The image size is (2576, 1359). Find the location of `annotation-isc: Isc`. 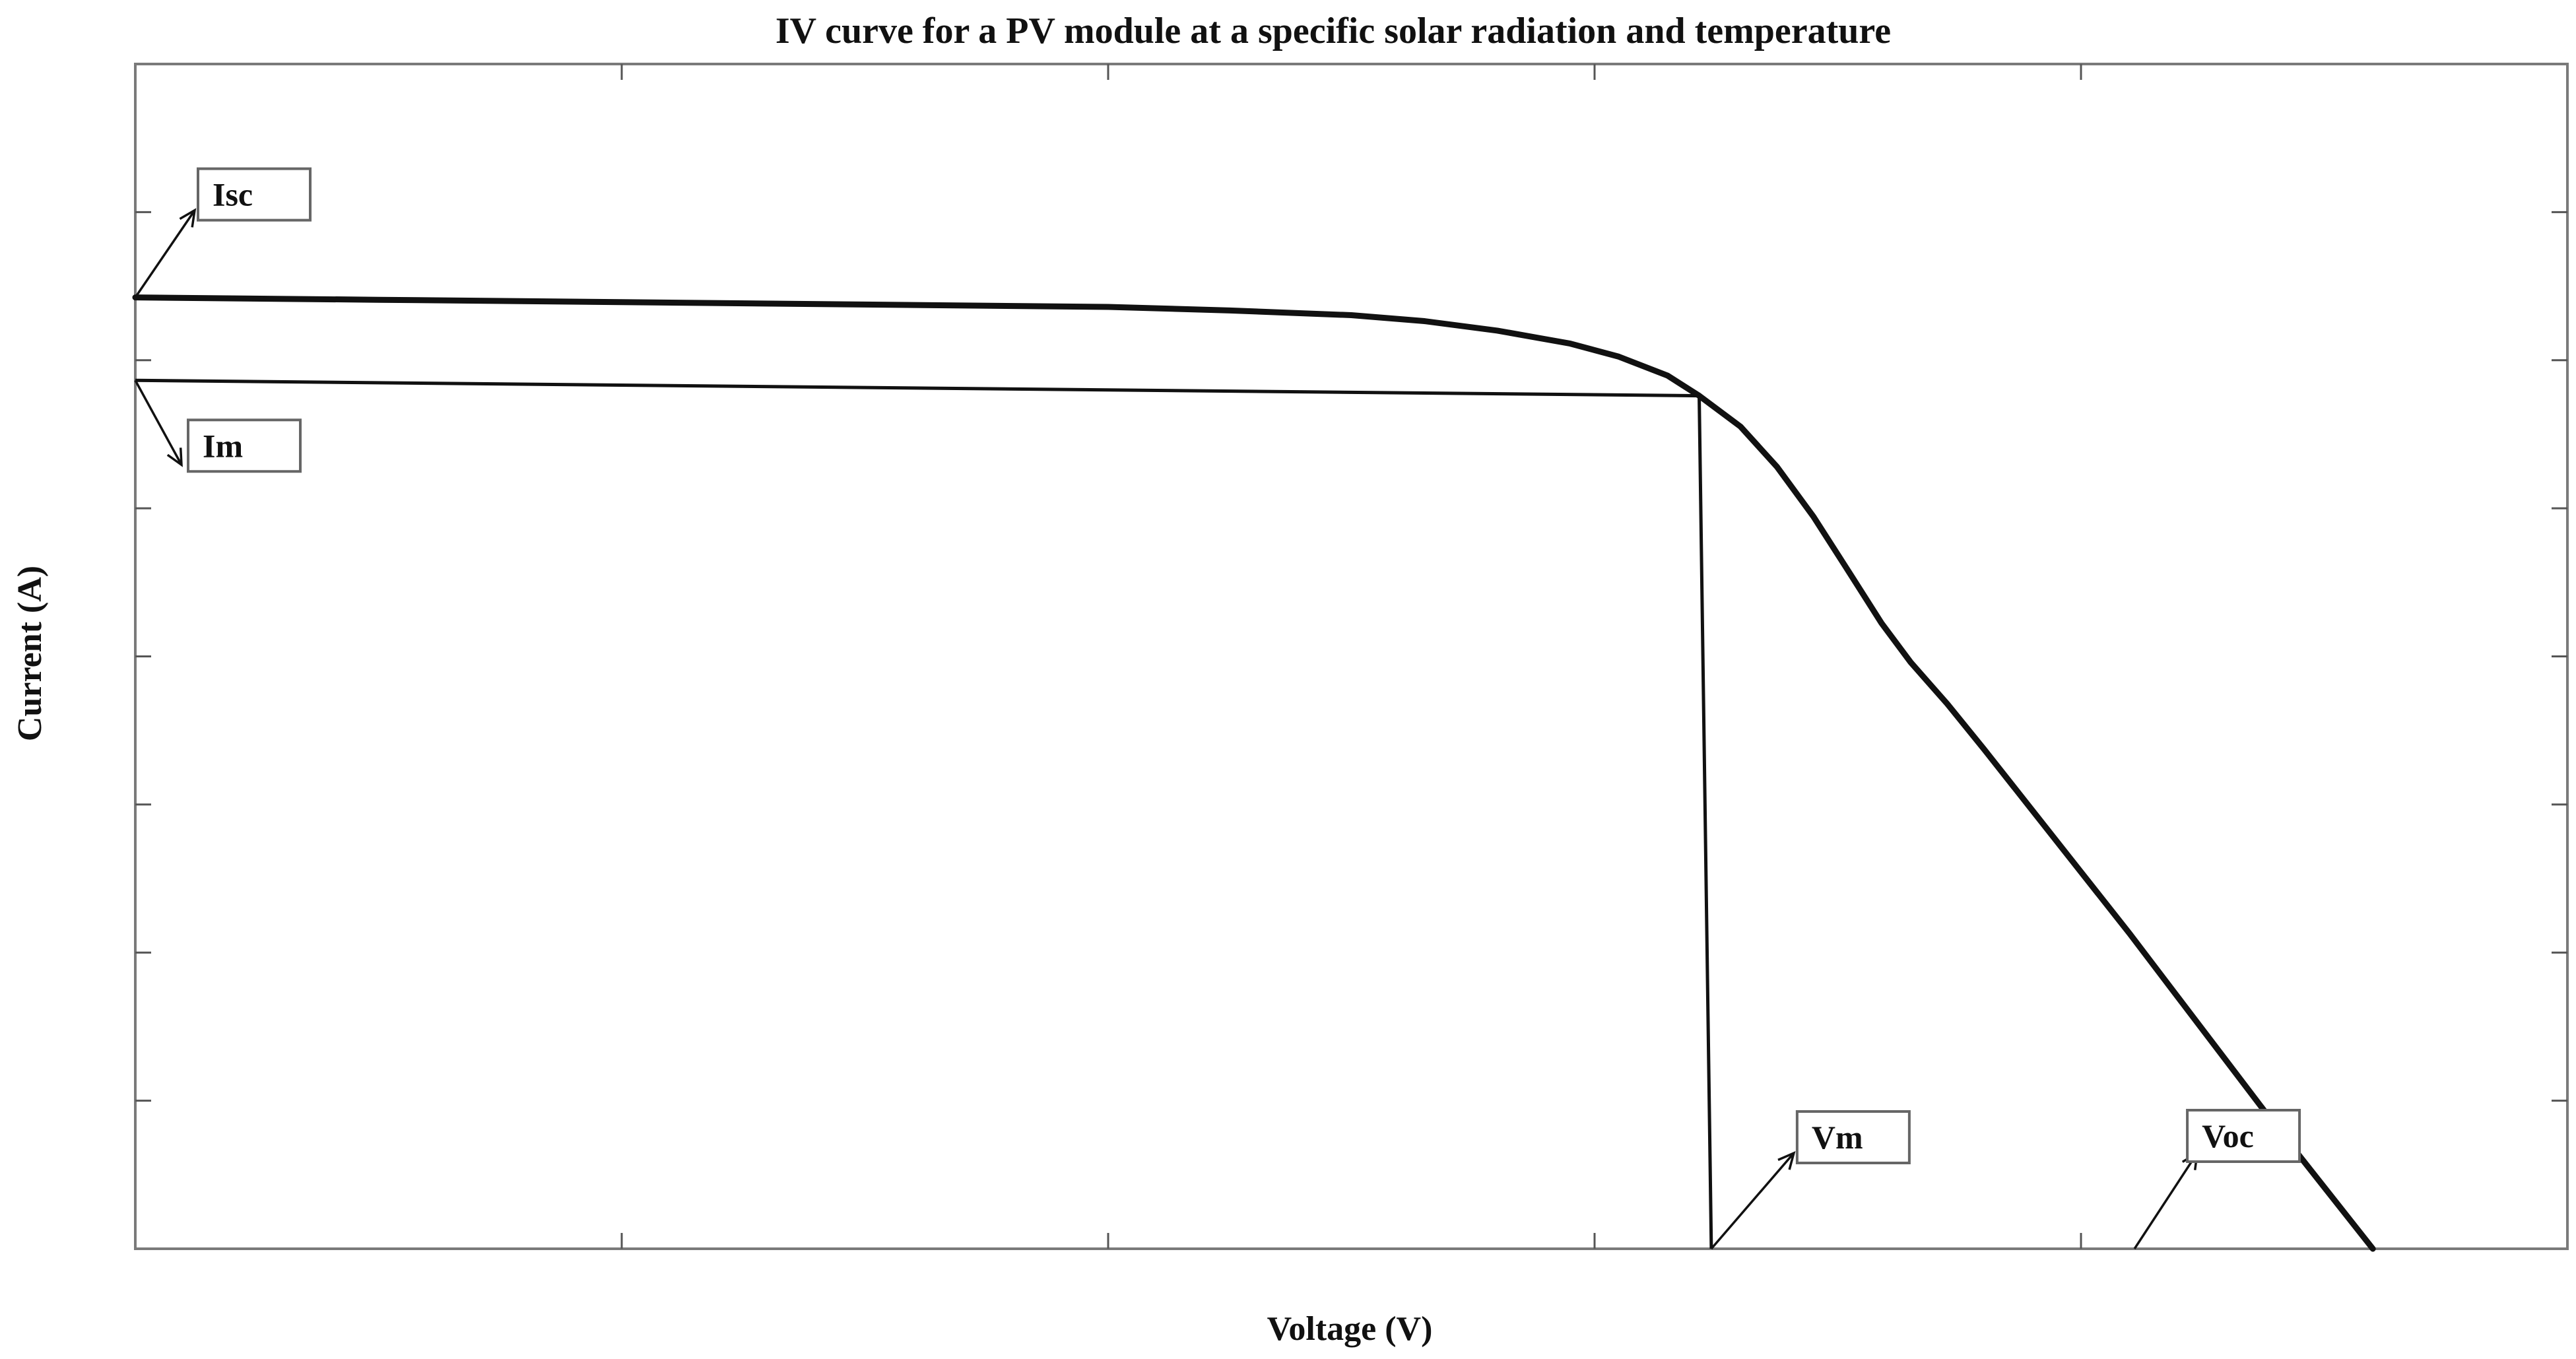

annotation-isc: Isc is located at coordinates (223, 232).